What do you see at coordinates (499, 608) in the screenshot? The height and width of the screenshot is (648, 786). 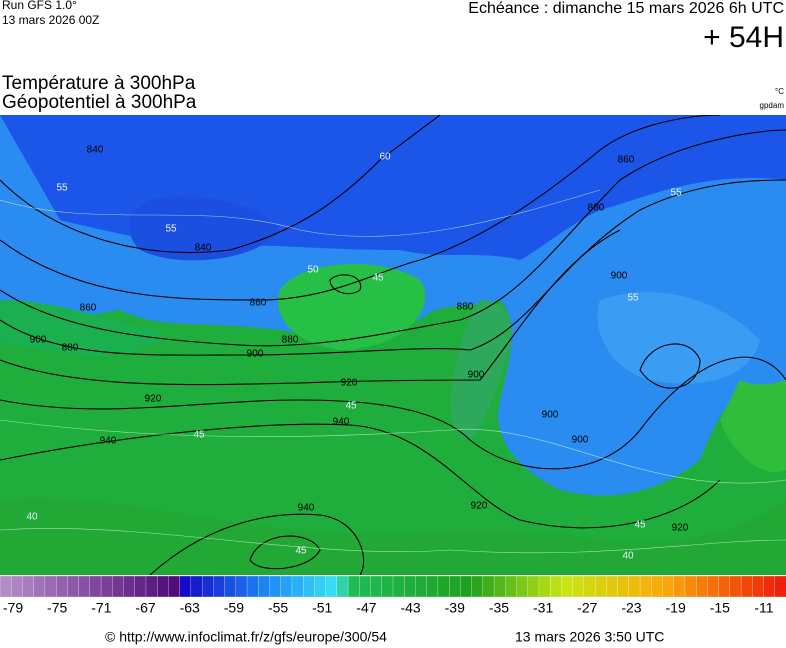 I see `colorbar-label: -35` at bounding box center [499, 608].